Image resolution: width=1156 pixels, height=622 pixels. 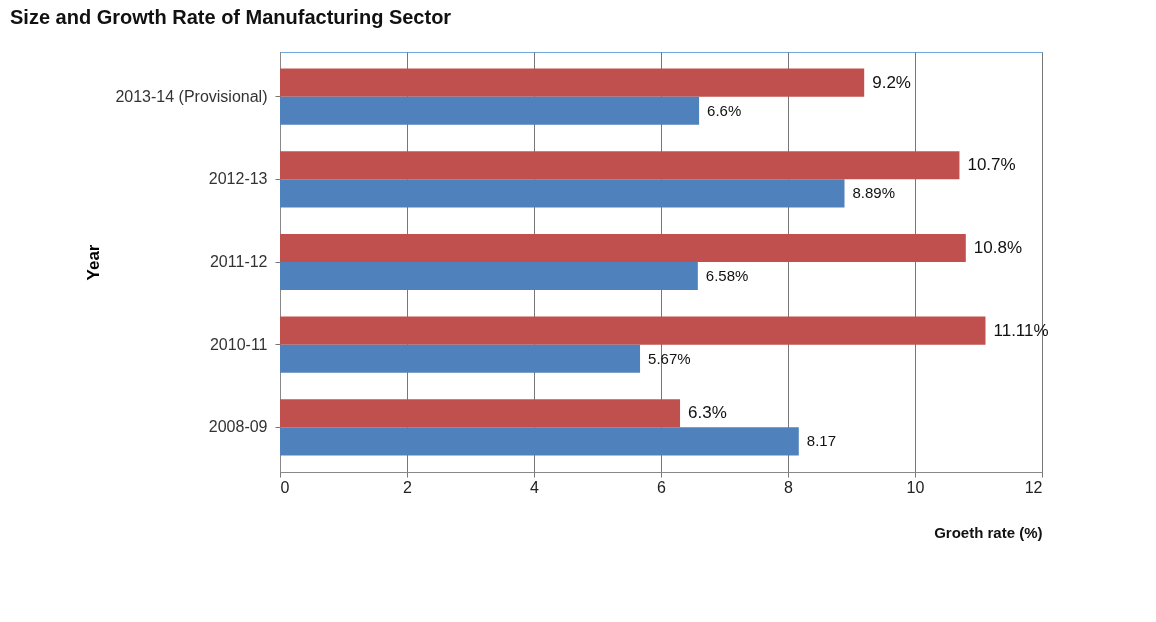 I want to click on x-tick-label: 2, so click(x=408, y=487).